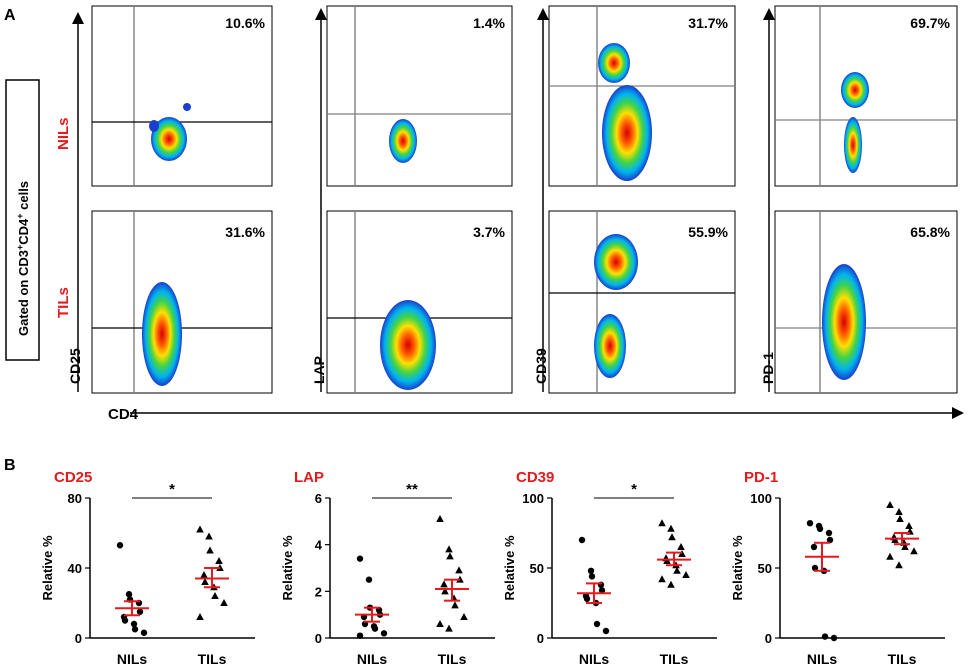 The image size is (970, 671). What do you see at coordinates (489, 23) in the screenshot?
I see `percent-nils-lap: 1.4%` at bounding box center [489, 23].